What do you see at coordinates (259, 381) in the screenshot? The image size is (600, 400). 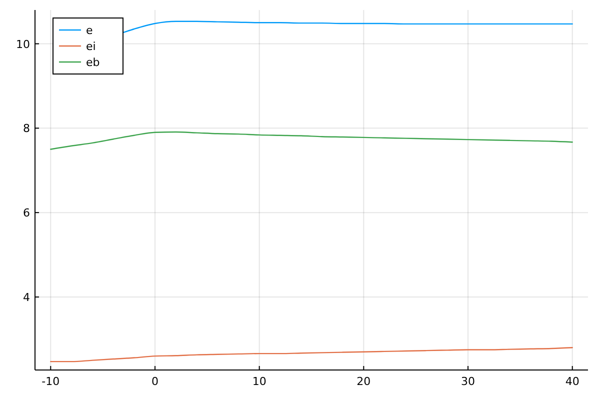 I see `x-tick-label: 10` at bounding box center [259, 381].